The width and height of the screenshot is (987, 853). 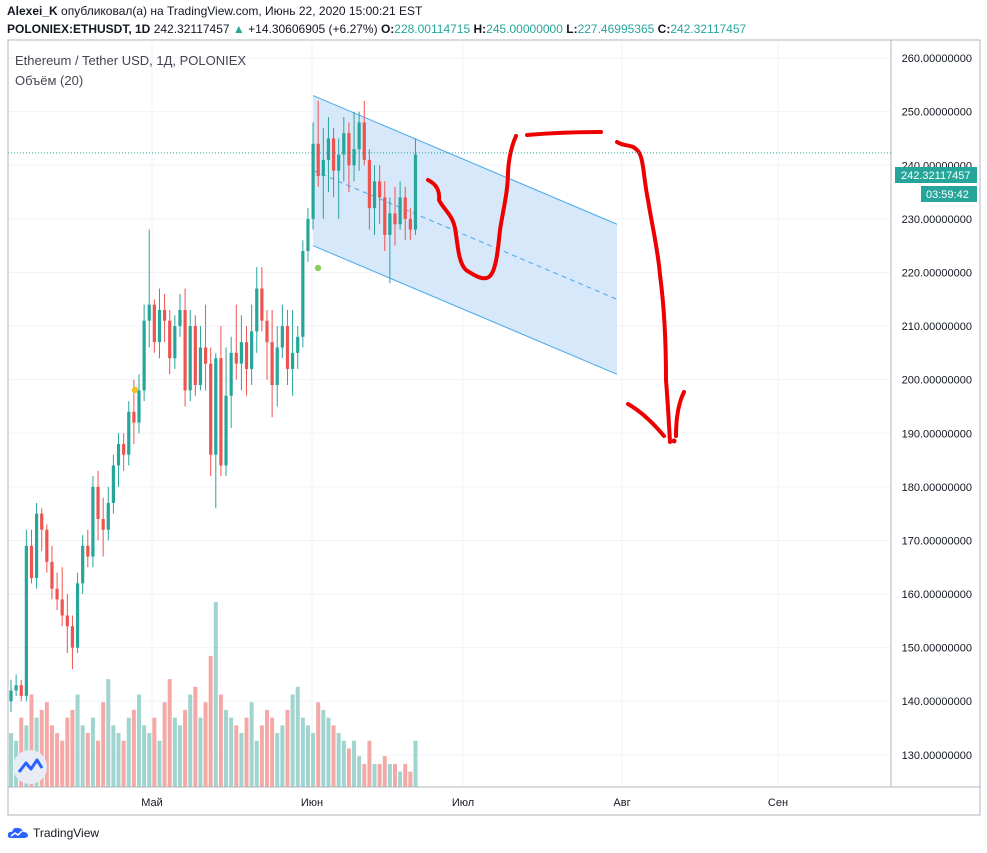 I want to click on price-tick-label: 210.00000000, so click(x=937, y=327).